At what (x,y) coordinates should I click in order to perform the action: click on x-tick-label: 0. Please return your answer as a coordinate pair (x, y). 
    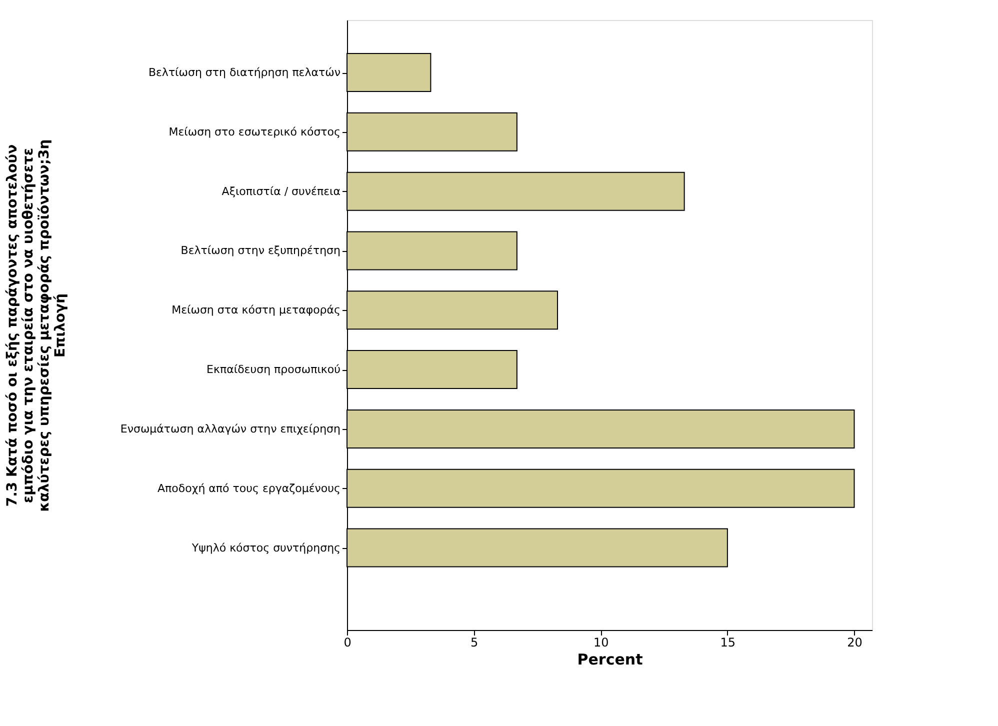
    Looking at the image, I should click on (348, 643).